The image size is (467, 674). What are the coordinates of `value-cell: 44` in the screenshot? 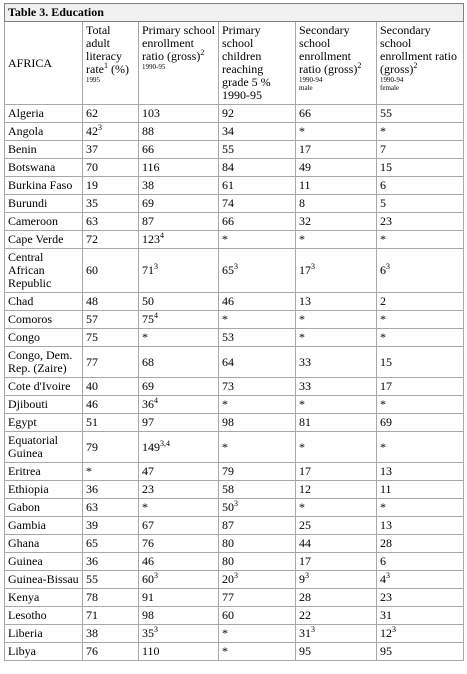 It's located at (336, 543).